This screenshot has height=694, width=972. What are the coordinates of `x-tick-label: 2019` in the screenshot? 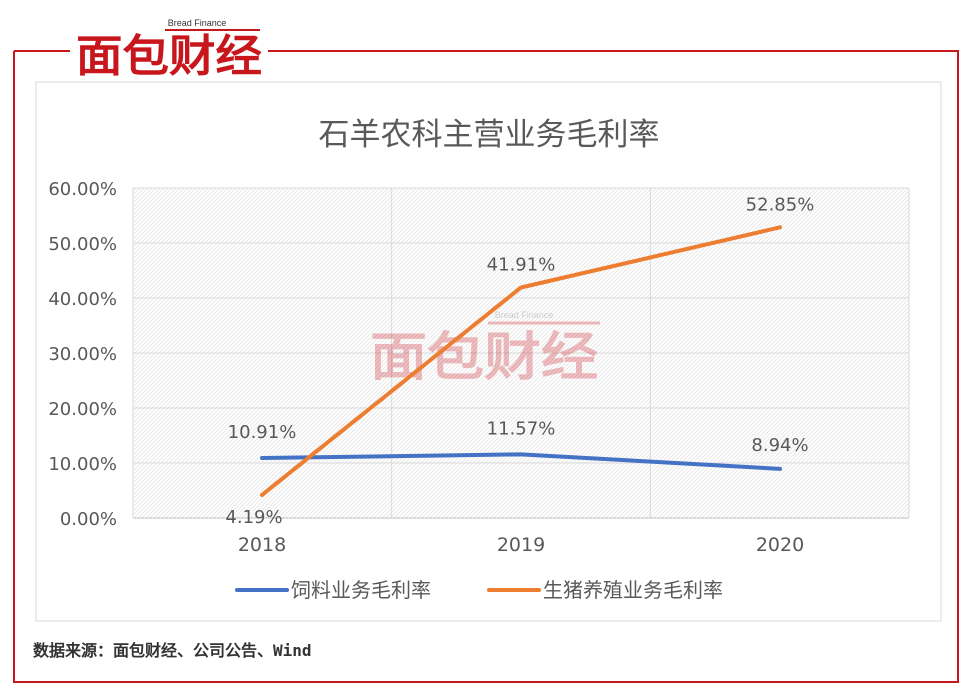 It's located at (521, 545).